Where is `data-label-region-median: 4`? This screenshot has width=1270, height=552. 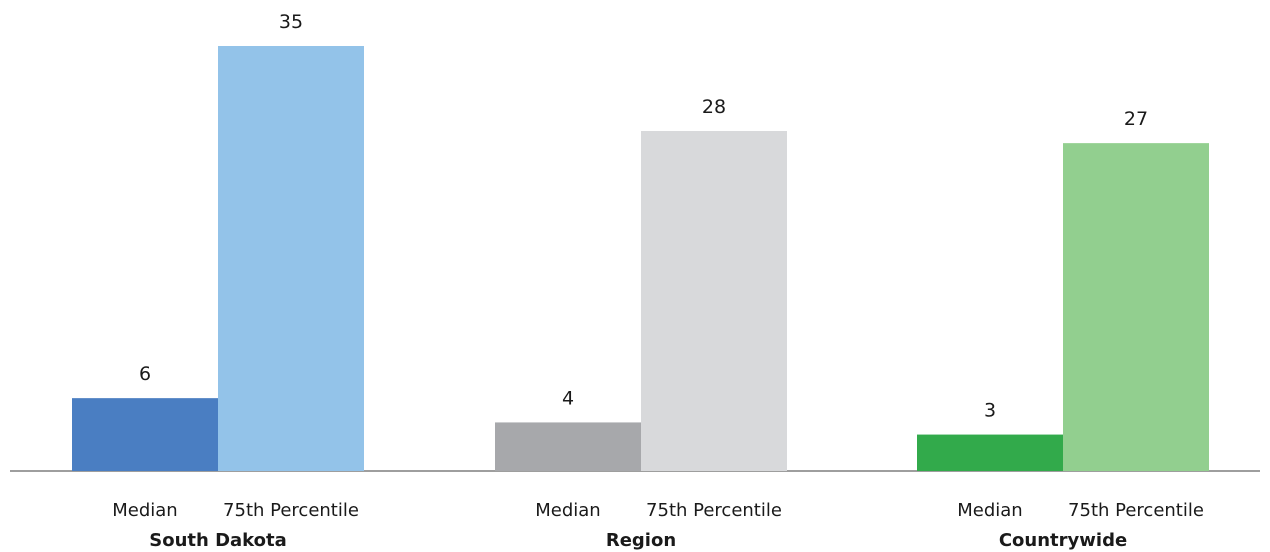
data-label-region-median: 4 is located at coordinates (568, 398).